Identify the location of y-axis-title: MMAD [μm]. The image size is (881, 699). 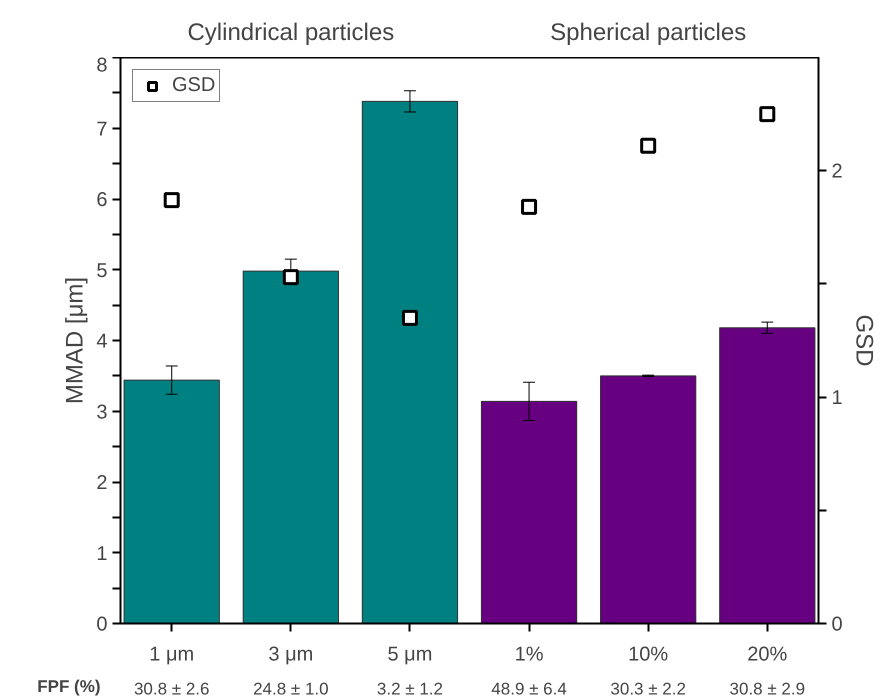
(74, 340).